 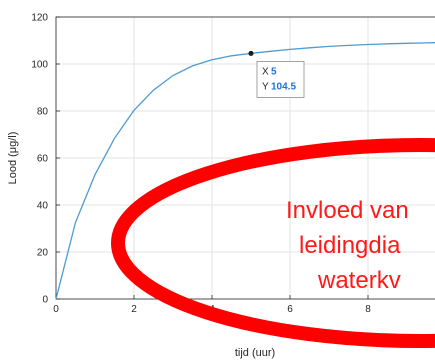 I want to click on y-tick-label: 120, so click(x=39, y=18).